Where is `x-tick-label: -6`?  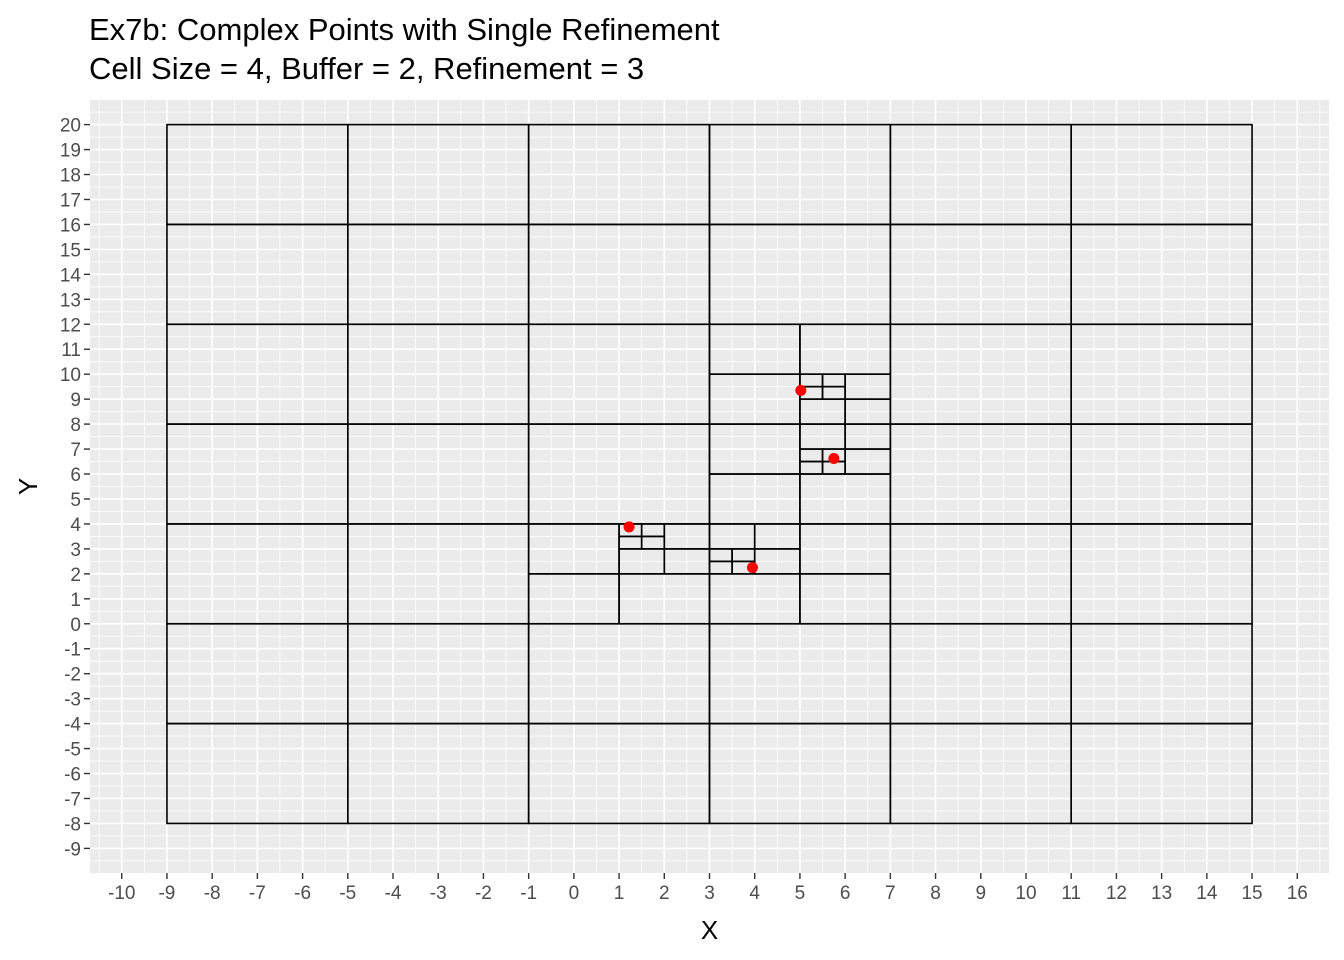 x-tick-label: -6 is located at coordinates (302, 893).